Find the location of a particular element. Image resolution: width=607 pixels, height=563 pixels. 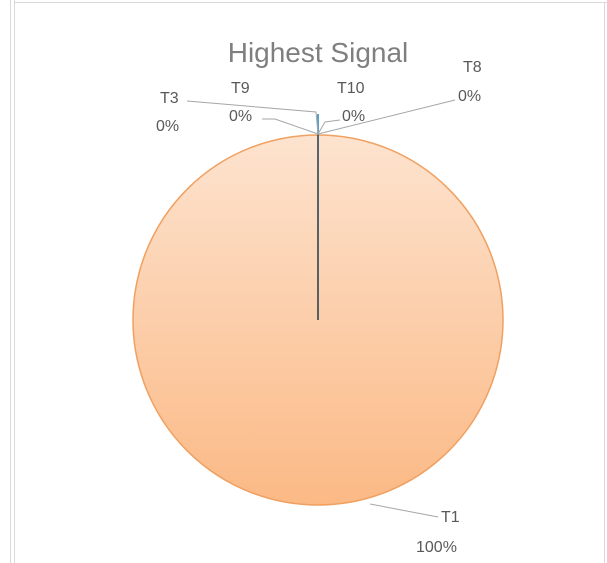

data-label-t10-name: T10 is located at coordinates (351, 88).